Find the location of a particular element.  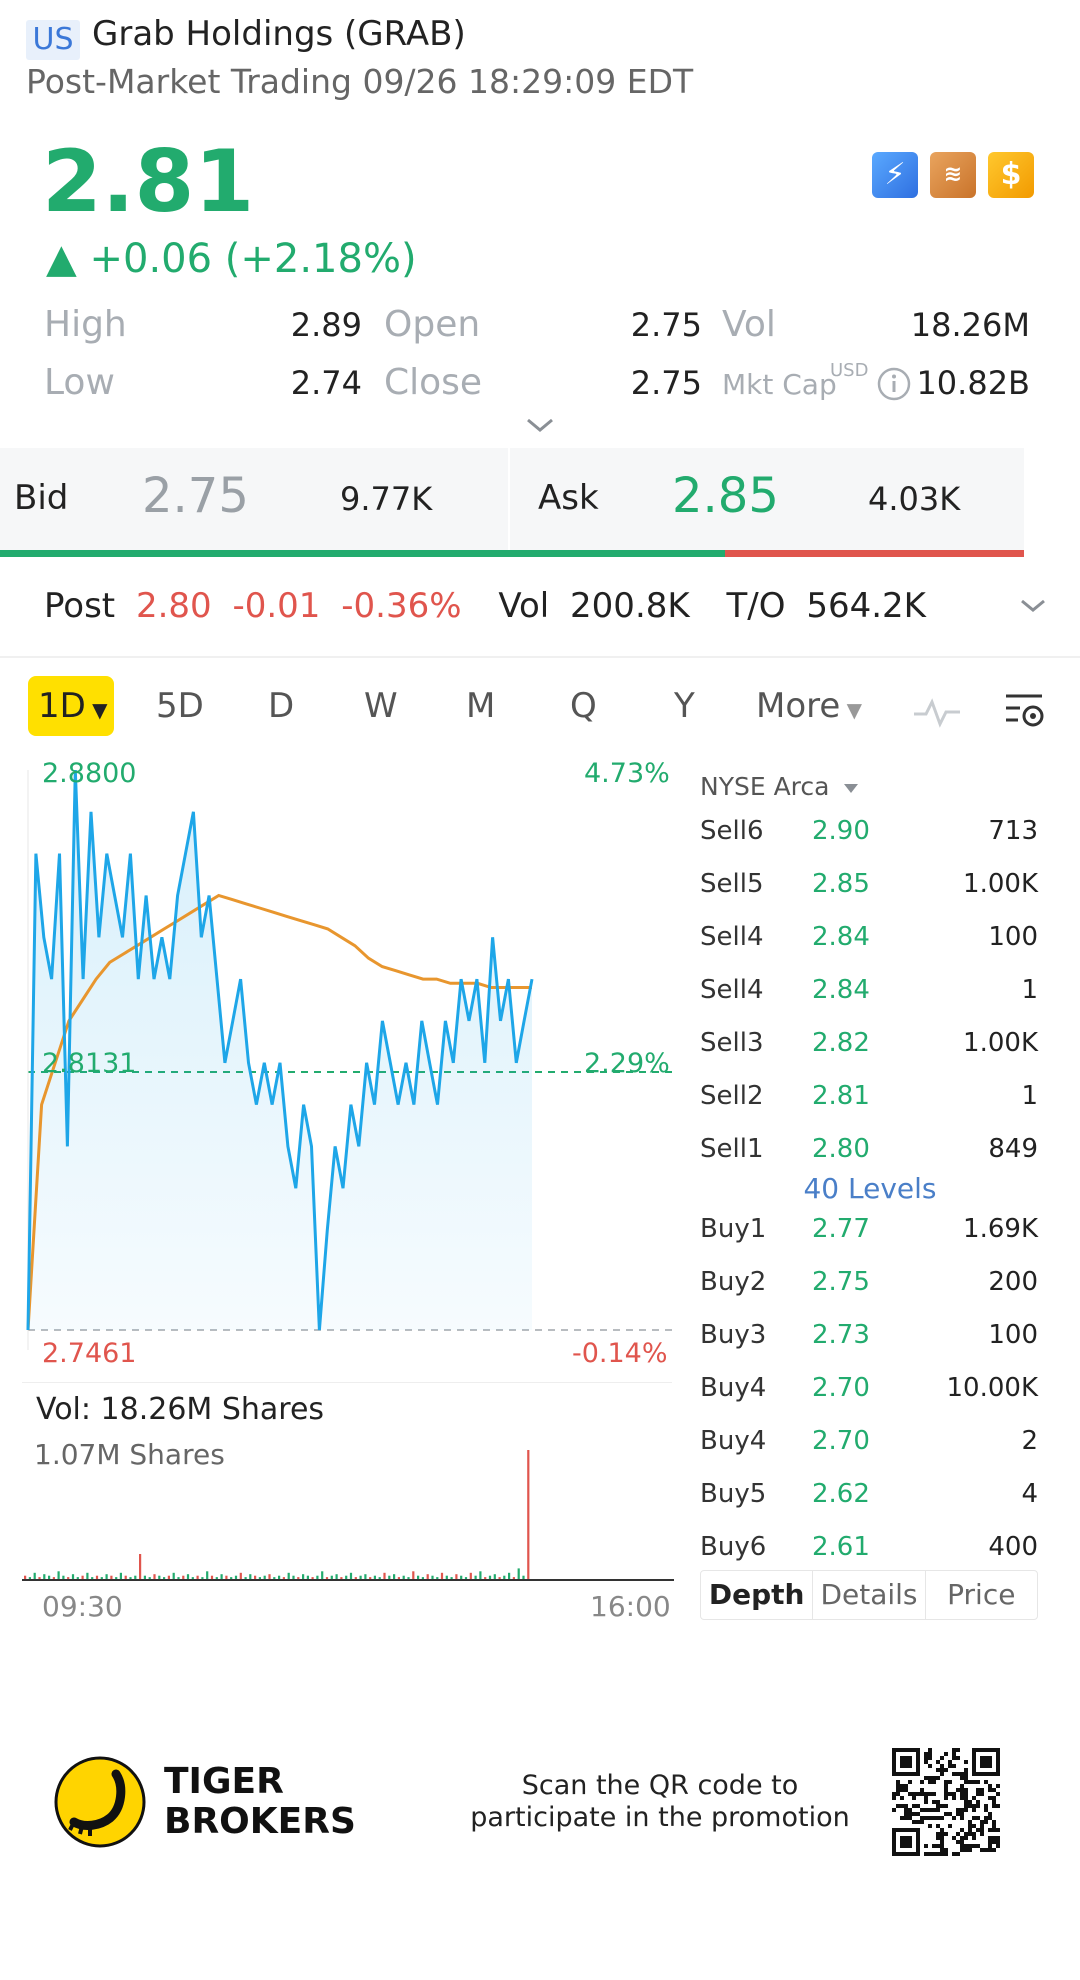

order-book-row: Sell3 2.82 1.00K is located at coordinates (869, 1043).